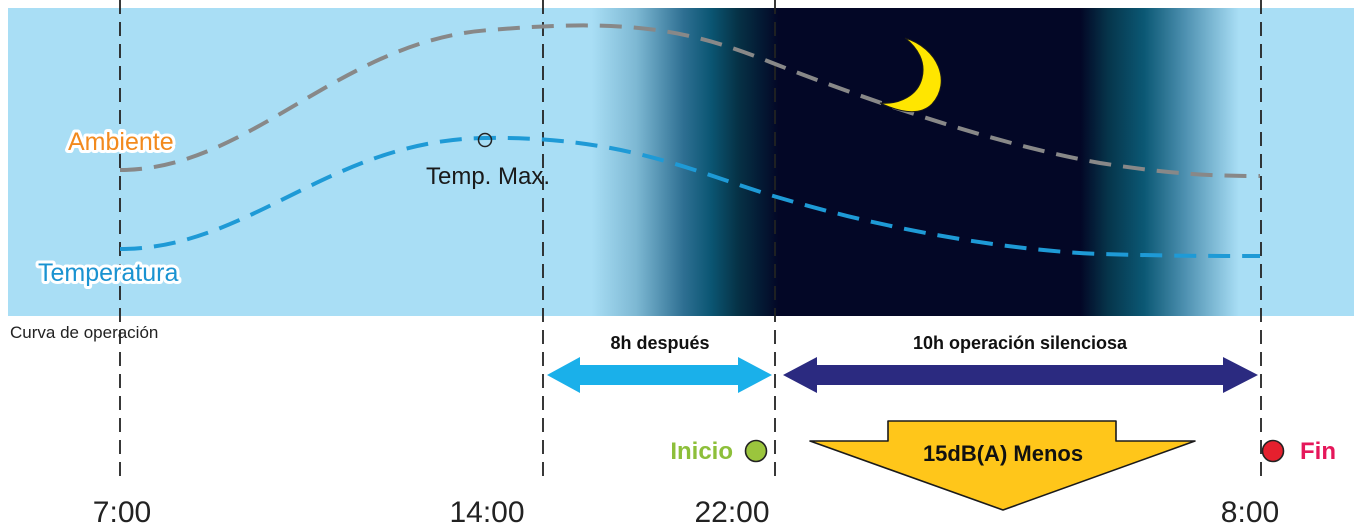 The width and height of the screenshot is (1354, 528). What do you see at coordinates (1020, 375) in the screenshot?
I see `silent-10h-arrow` at bounding box center [1020, 375].